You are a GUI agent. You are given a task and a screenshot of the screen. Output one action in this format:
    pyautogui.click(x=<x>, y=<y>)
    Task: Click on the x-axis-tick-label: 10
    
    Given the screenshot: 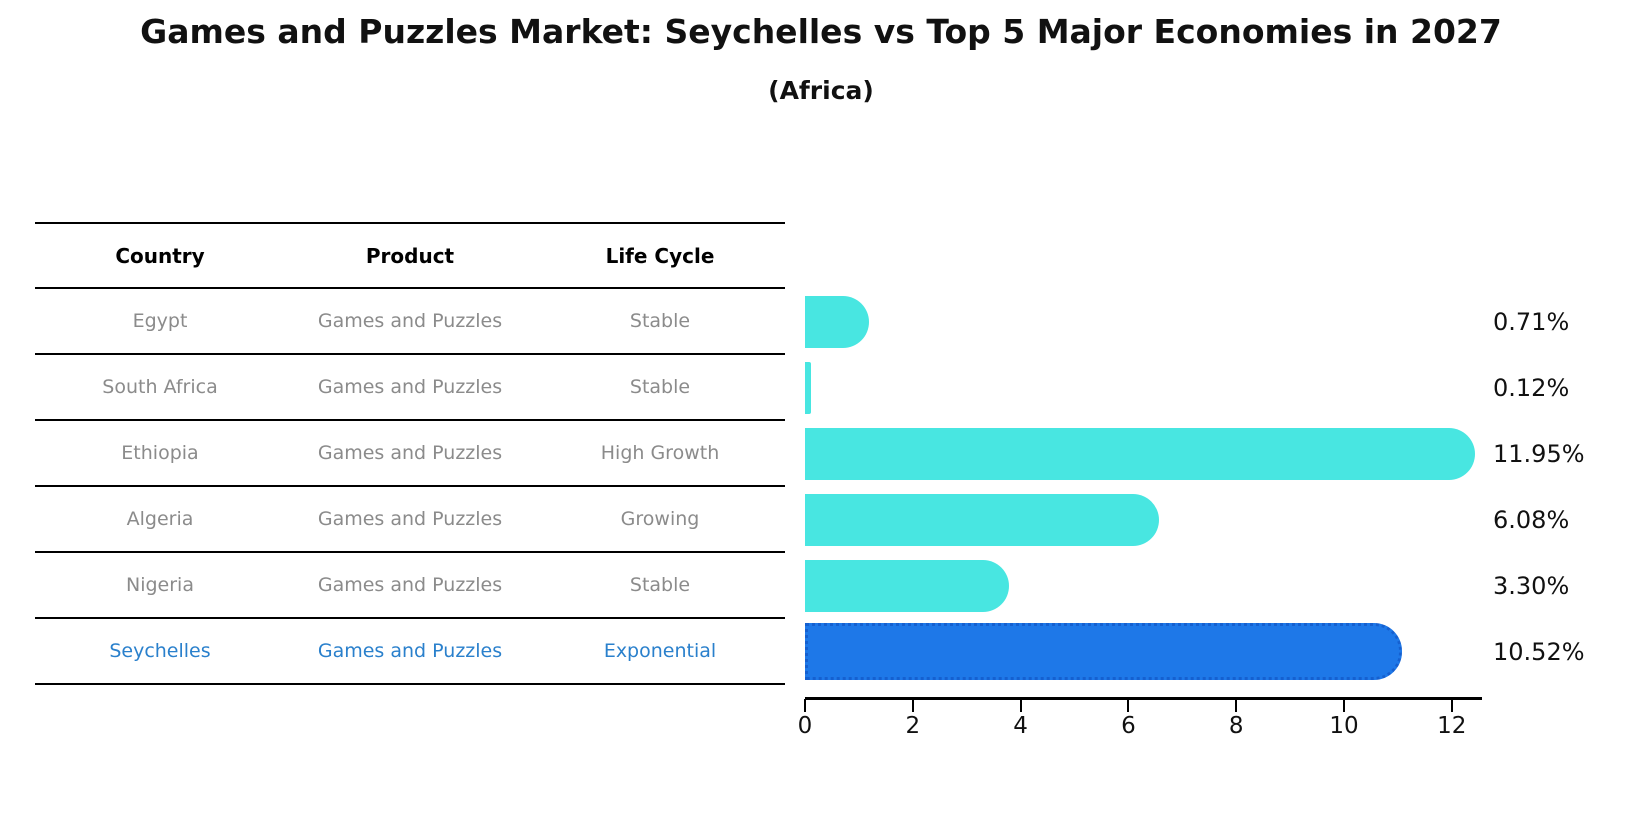 What is the action you would take?
    pyautogui.click(x=1344, y=726)
    